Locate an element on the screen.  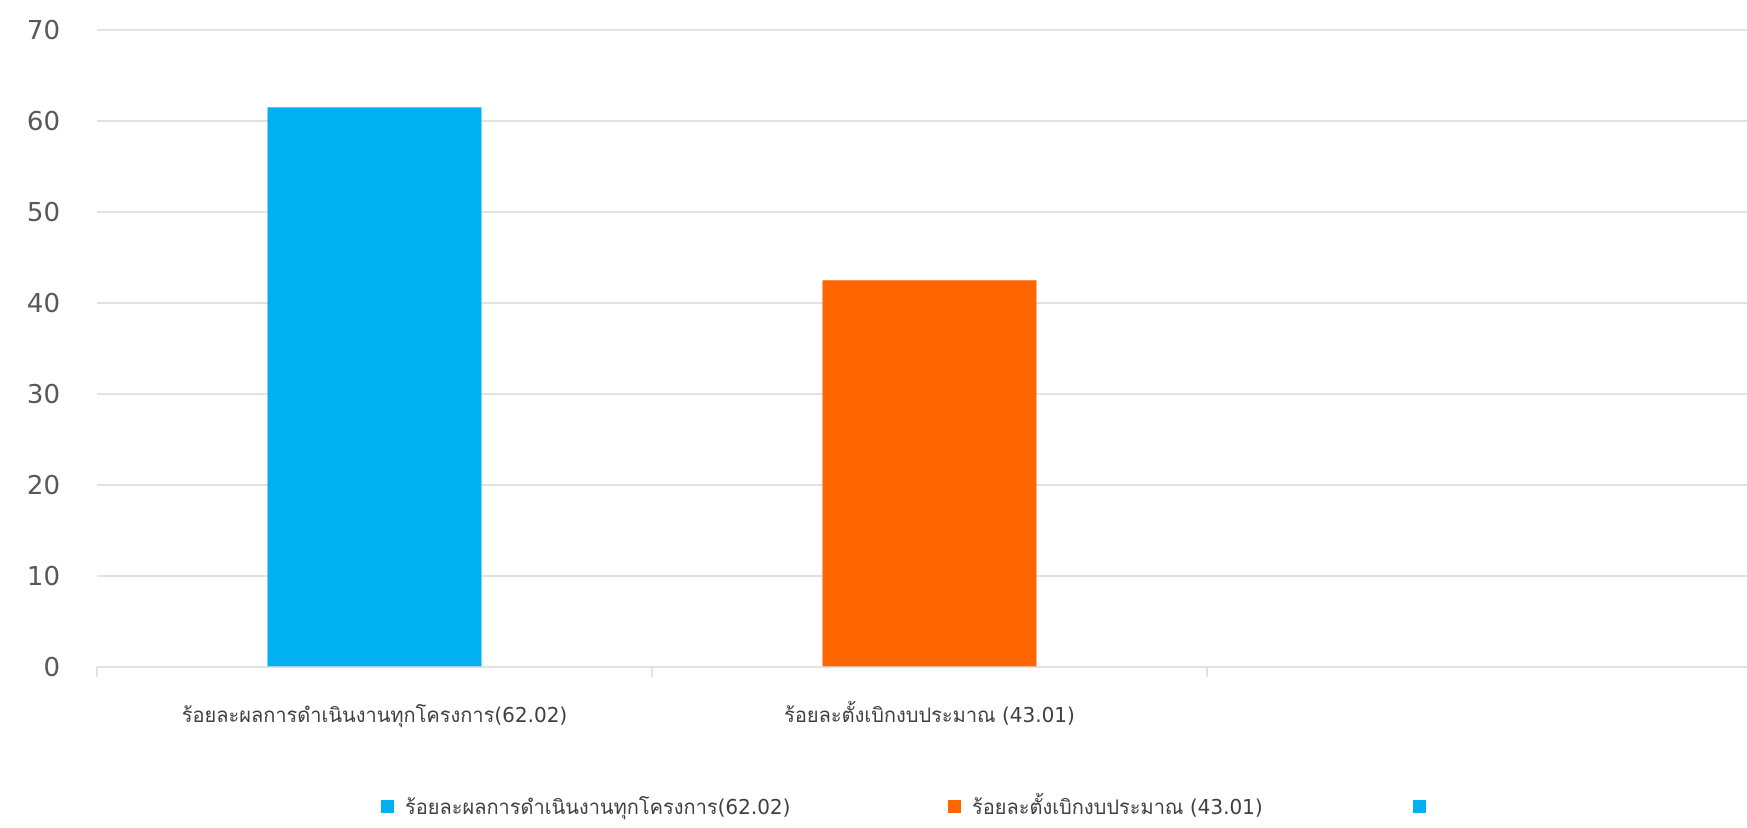
y-tick-label: 50 is located at coordinates (43, 213).